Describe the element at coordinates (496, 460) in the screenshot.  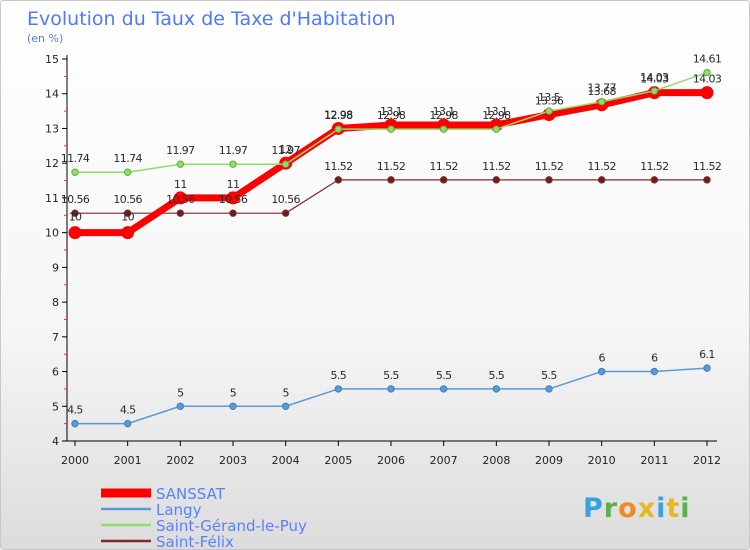
I see `x-tick-label: 2008` at that location.